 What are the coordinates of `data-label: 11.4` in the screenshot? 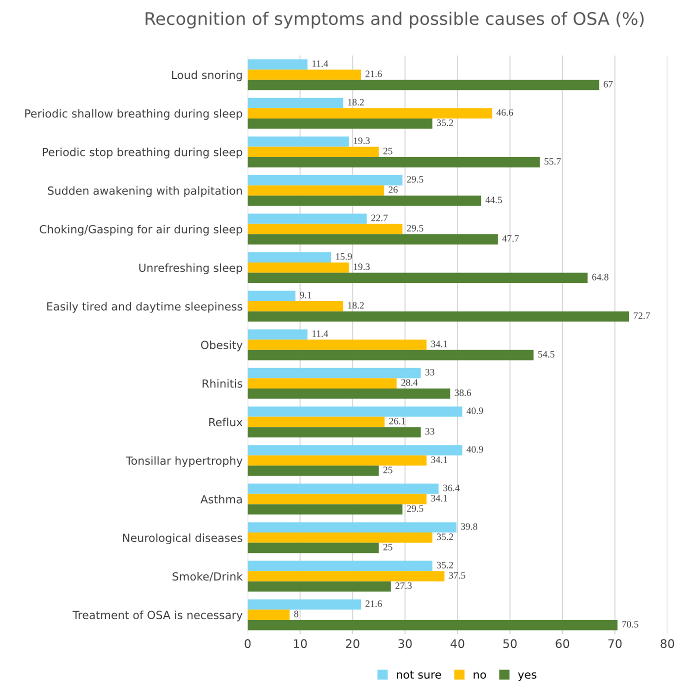 It's located at (320, 63).